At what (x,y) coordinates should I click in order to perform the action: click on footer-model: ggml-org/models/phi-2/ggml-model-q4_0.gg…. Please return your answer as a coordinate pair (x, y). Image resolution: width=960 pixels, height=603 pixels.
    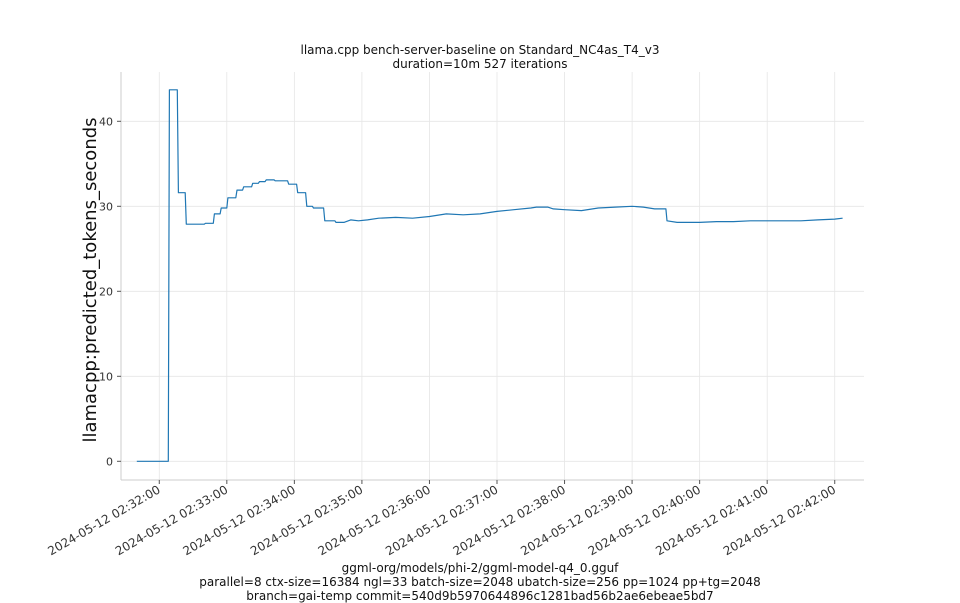
    Looking at the image, I should click on (480, 568).